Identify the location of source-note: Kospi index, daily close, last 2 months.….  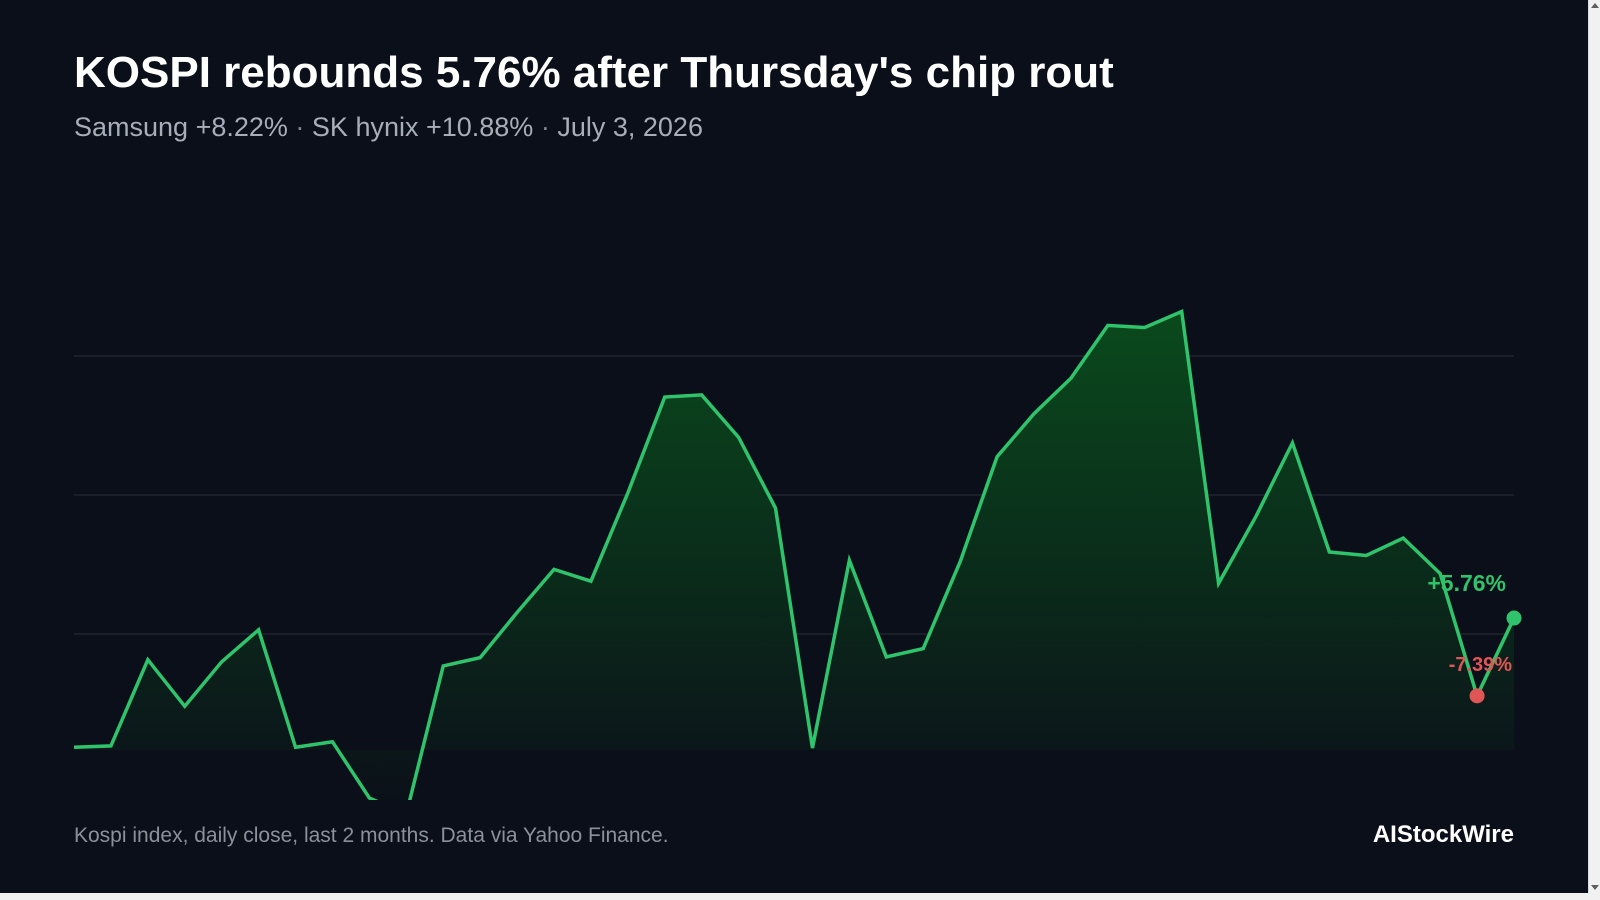
(371, 835).